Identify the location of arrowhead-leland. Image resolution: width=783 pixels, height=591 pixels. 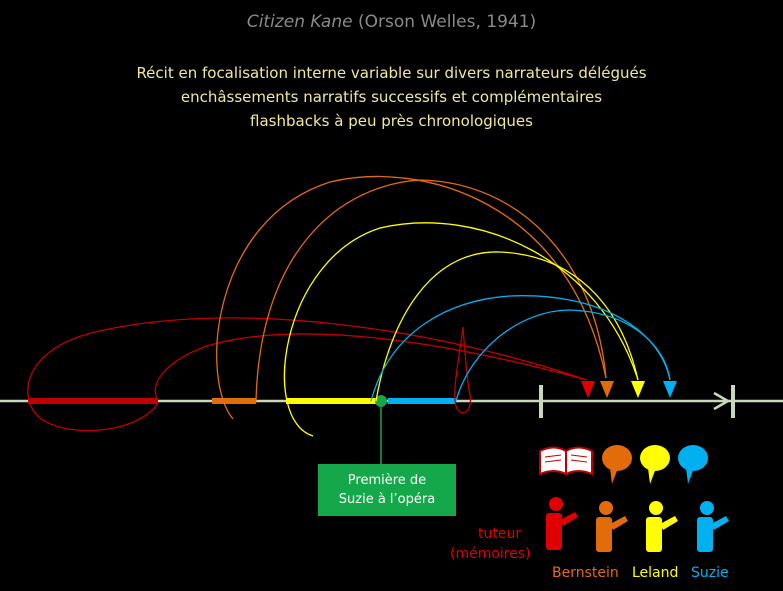
(638, 389).